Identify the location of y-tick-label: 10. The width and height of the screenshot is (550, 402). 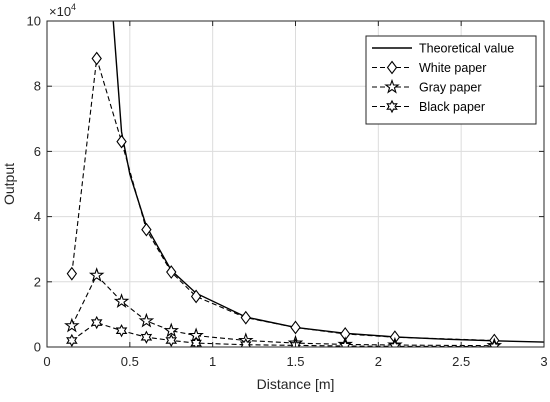
(34, 21).